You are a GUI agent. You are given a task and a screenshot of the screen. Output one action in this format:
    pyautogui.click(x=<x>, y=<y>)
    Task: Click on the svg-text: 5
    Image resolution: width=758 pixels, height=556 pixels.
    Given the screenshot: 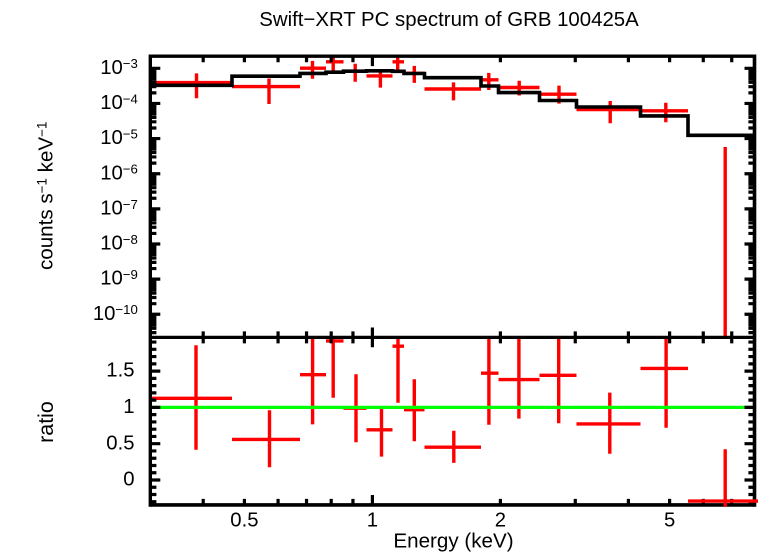 What is the action you would take?
    pyautogui.click(x=669, y=521)
    